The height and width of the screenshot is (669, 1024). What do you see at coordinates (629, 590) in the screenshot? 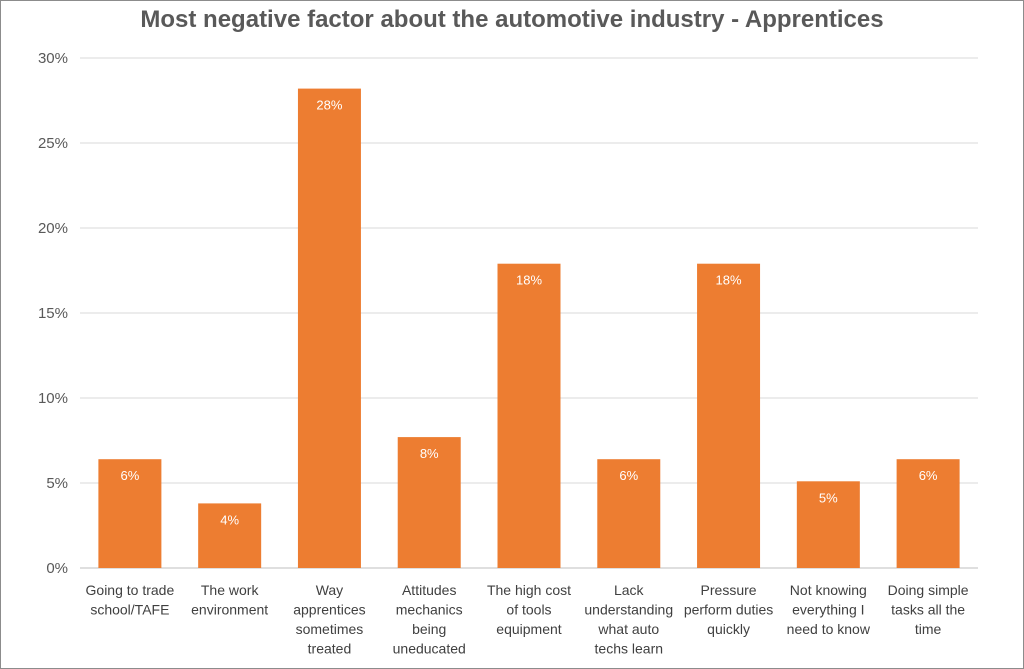
I see `category-label: Lack` at bounding box center [629, 590].